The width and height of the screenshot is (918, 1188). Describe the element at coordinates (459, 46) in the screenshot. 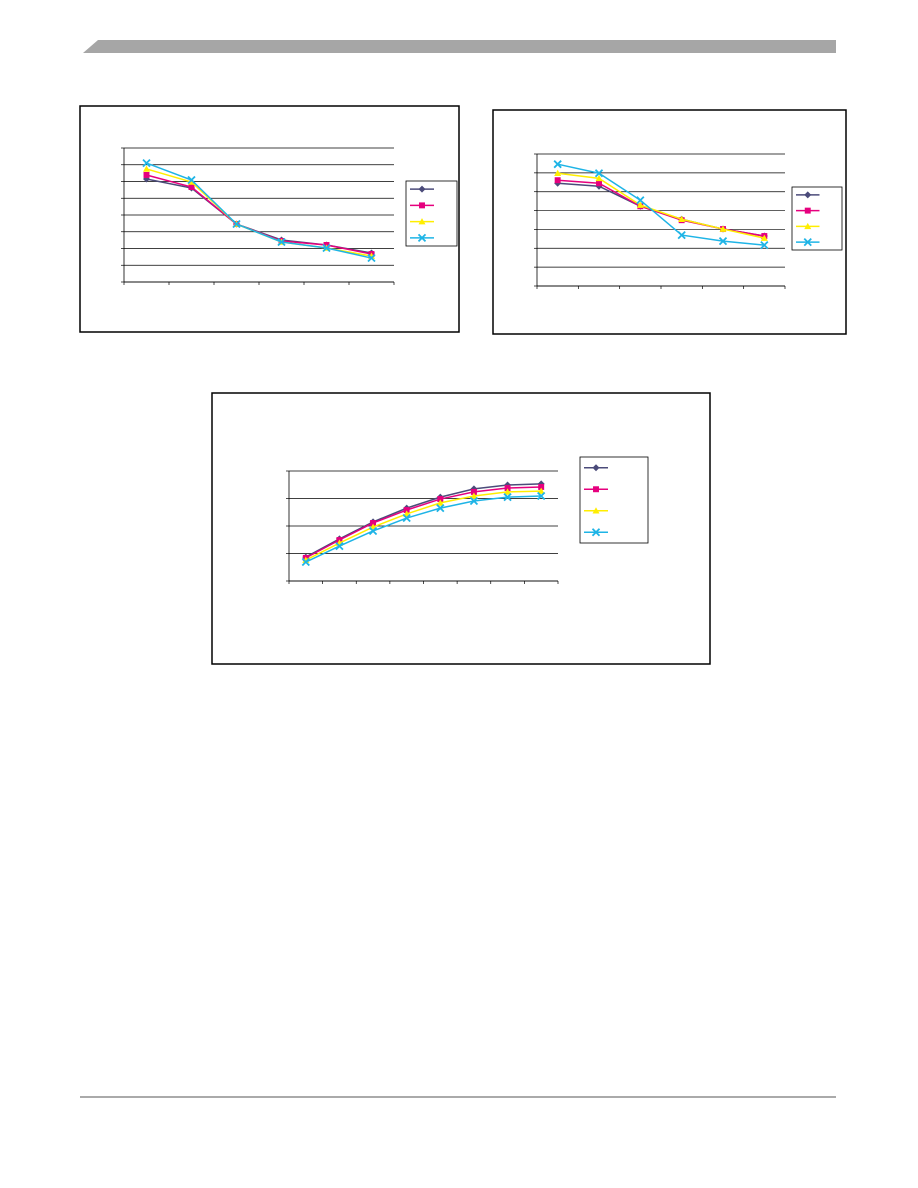

I see `header-bar` at that location.